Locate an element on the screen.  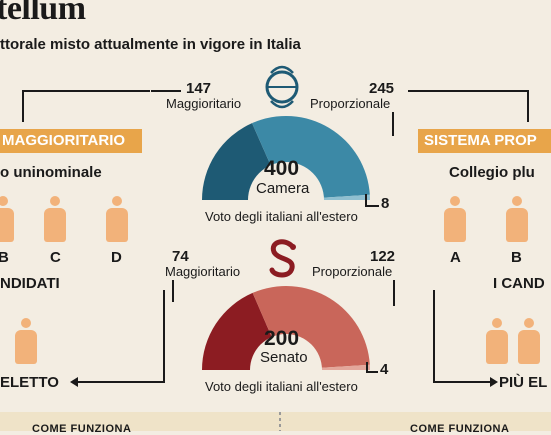
senato-maggioritario-label: Maggioritario is located at coordinates (203, 271).